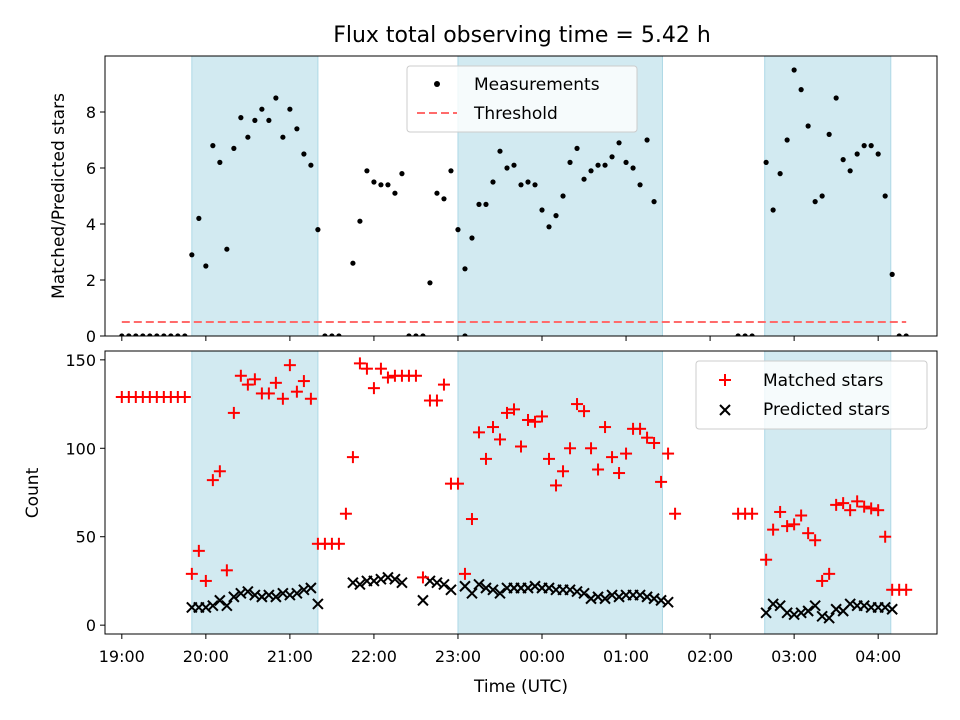 This screenshot has width=960, height=720. Describe the element at coordinates (206, 656) in the screenshot. I see `bottom-x-tick-label: 20:00` at that location.